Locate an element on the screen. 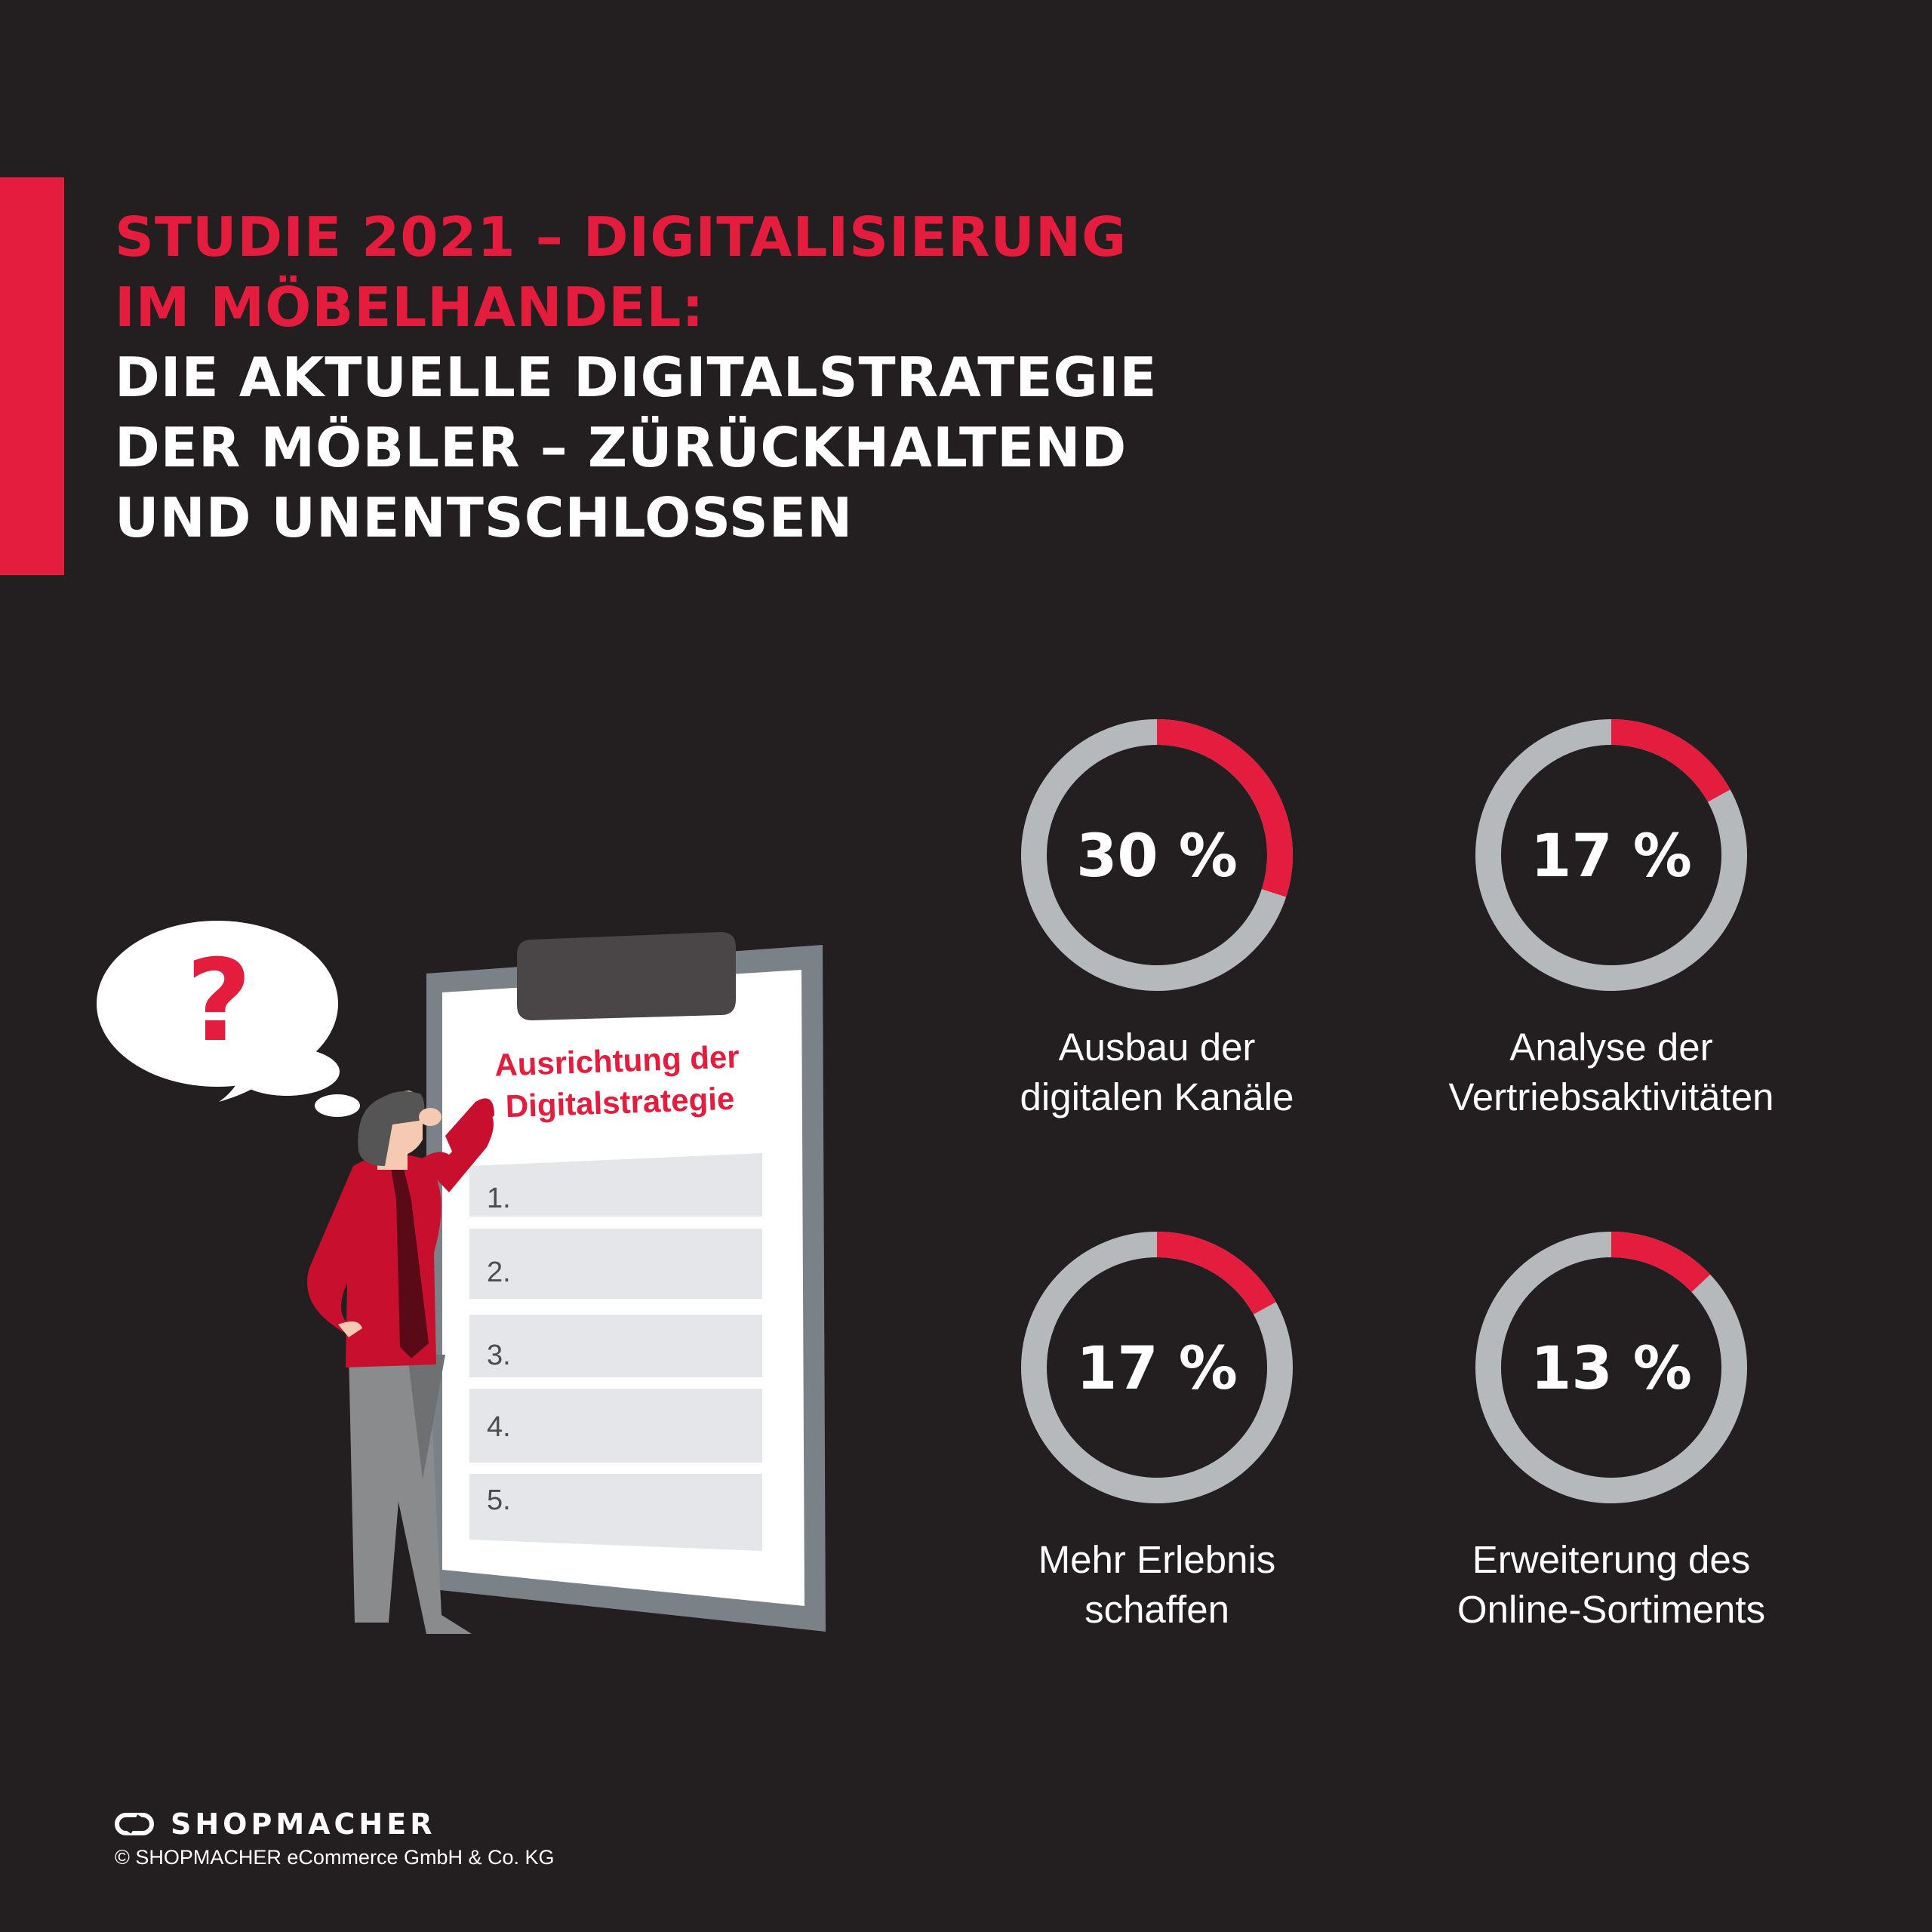  list-number: 1. is located at coordinates (499, 1198).